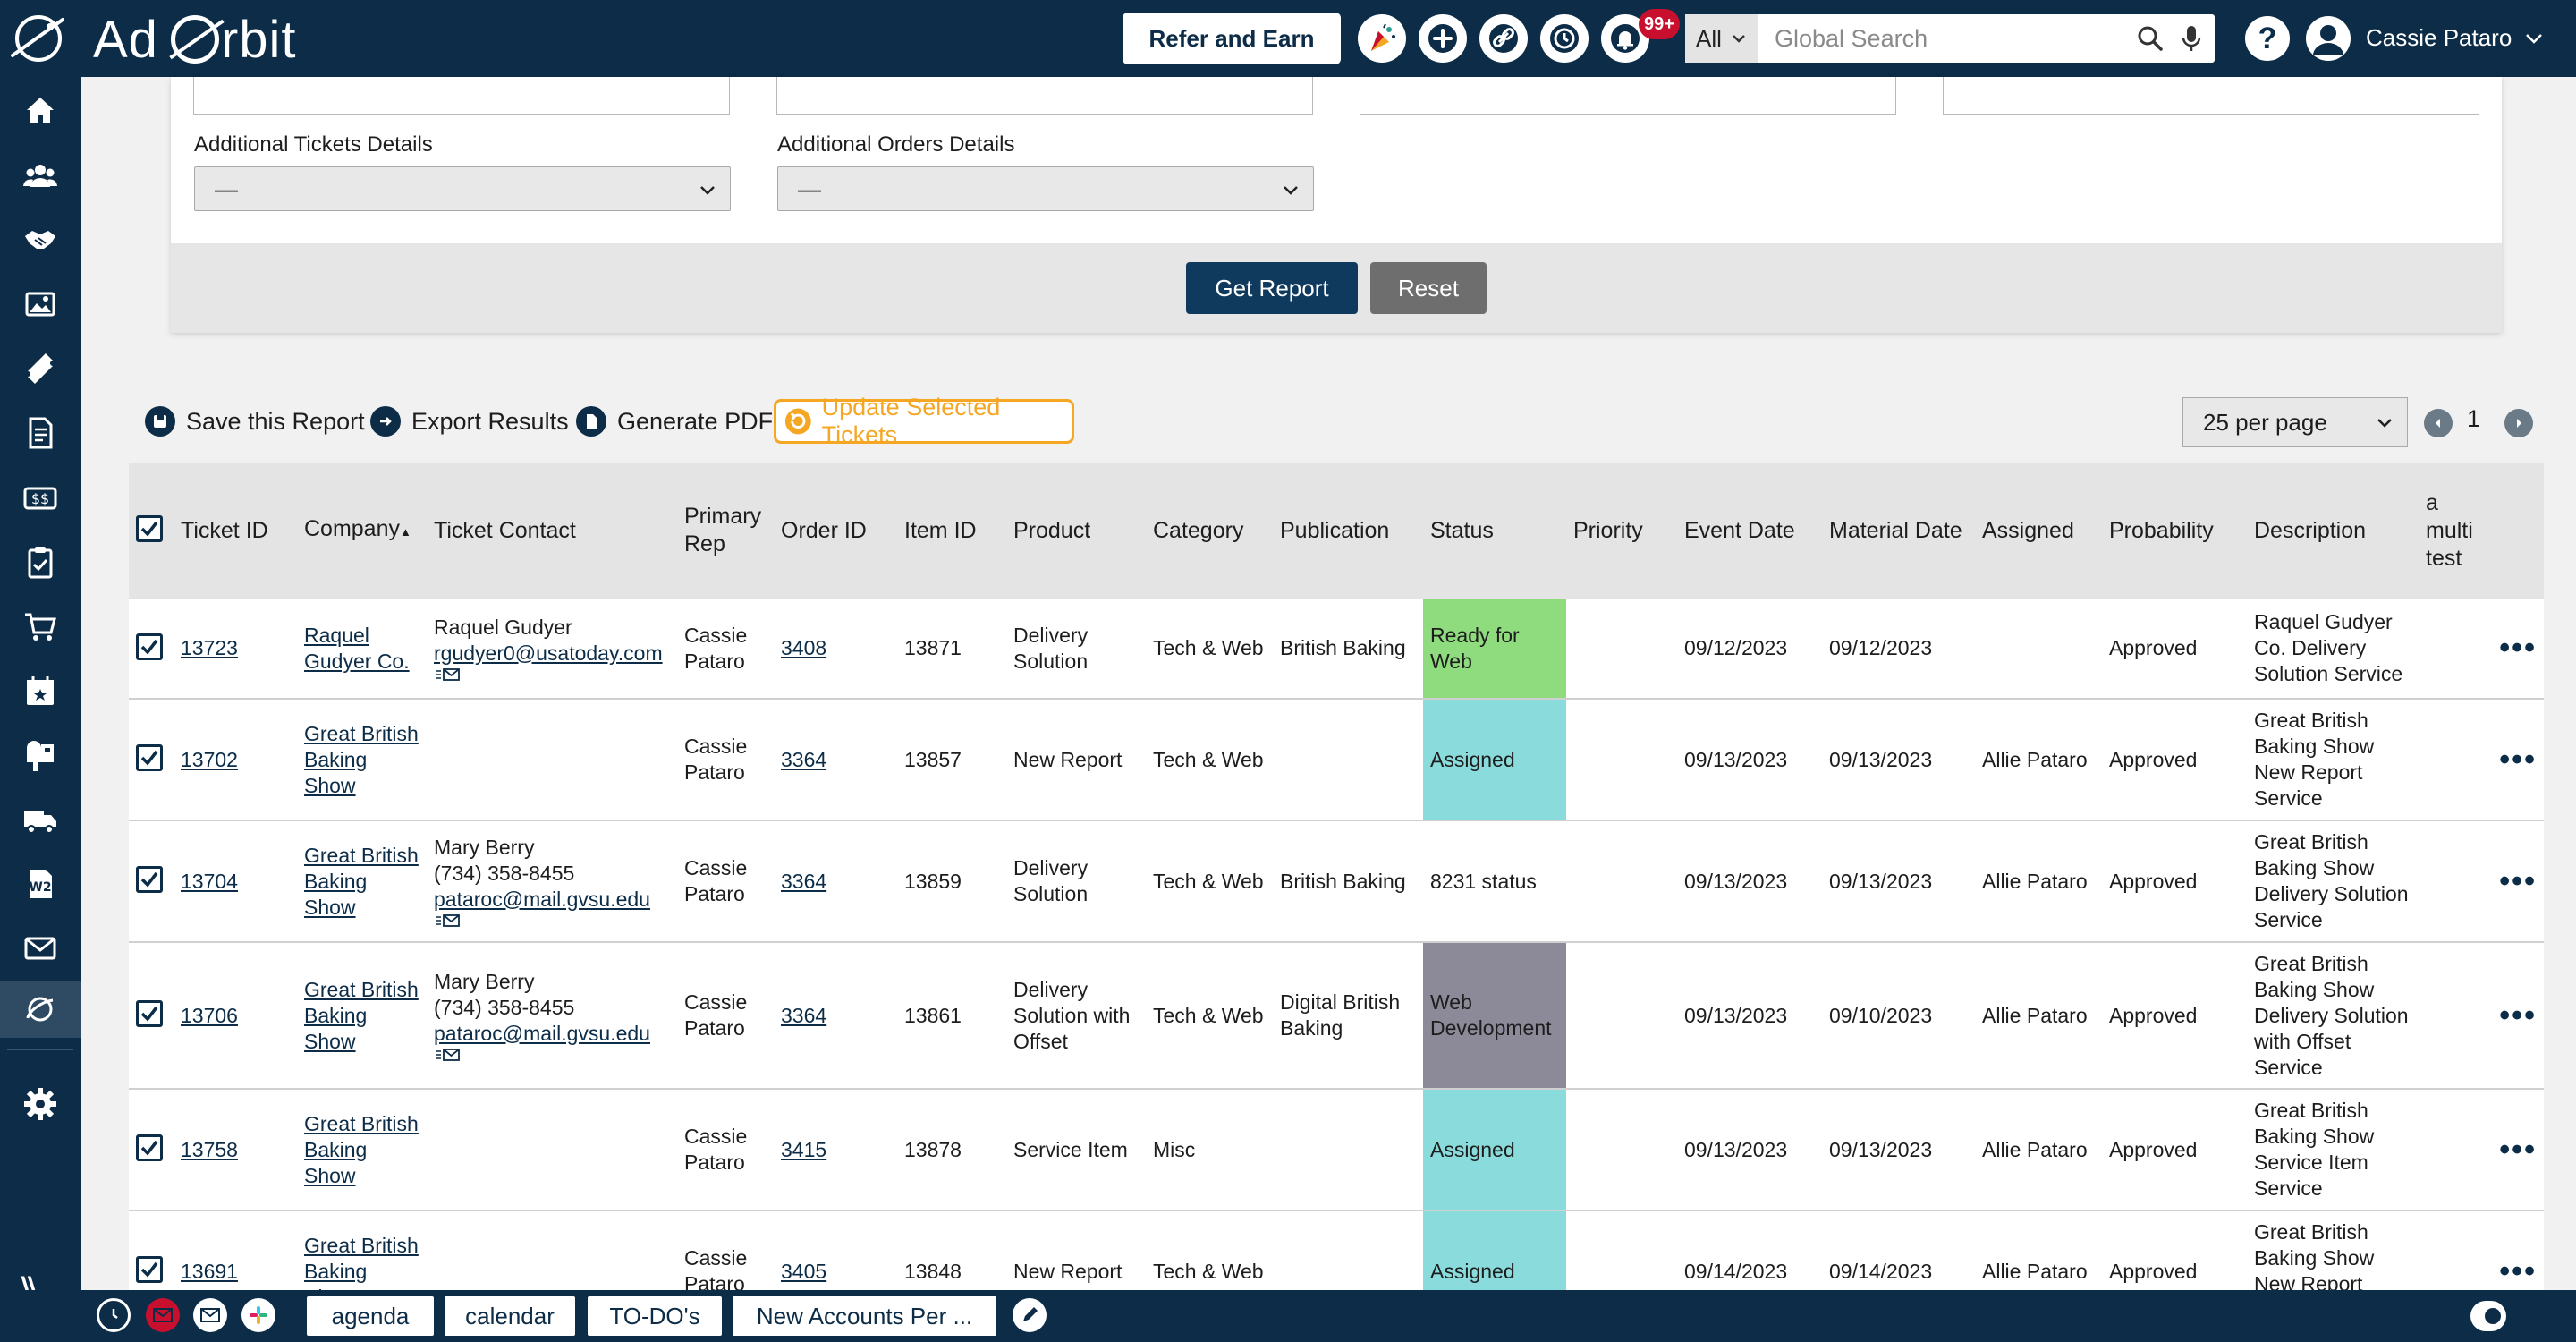 The height and width of the screenshot is (1342, 2576). I want to click on generate-pdf-action: Generate PDF, so click(674, 422).